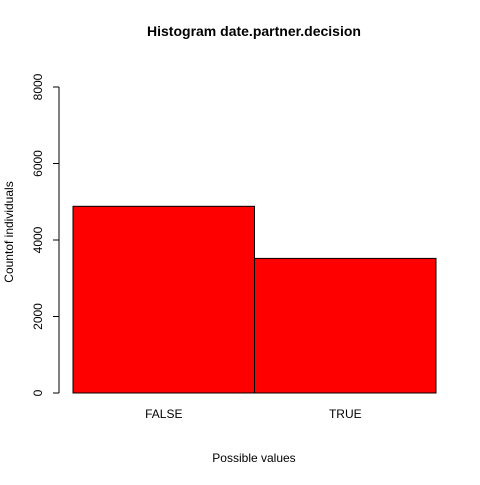  I want to click on bar-false, so click(163, 299).